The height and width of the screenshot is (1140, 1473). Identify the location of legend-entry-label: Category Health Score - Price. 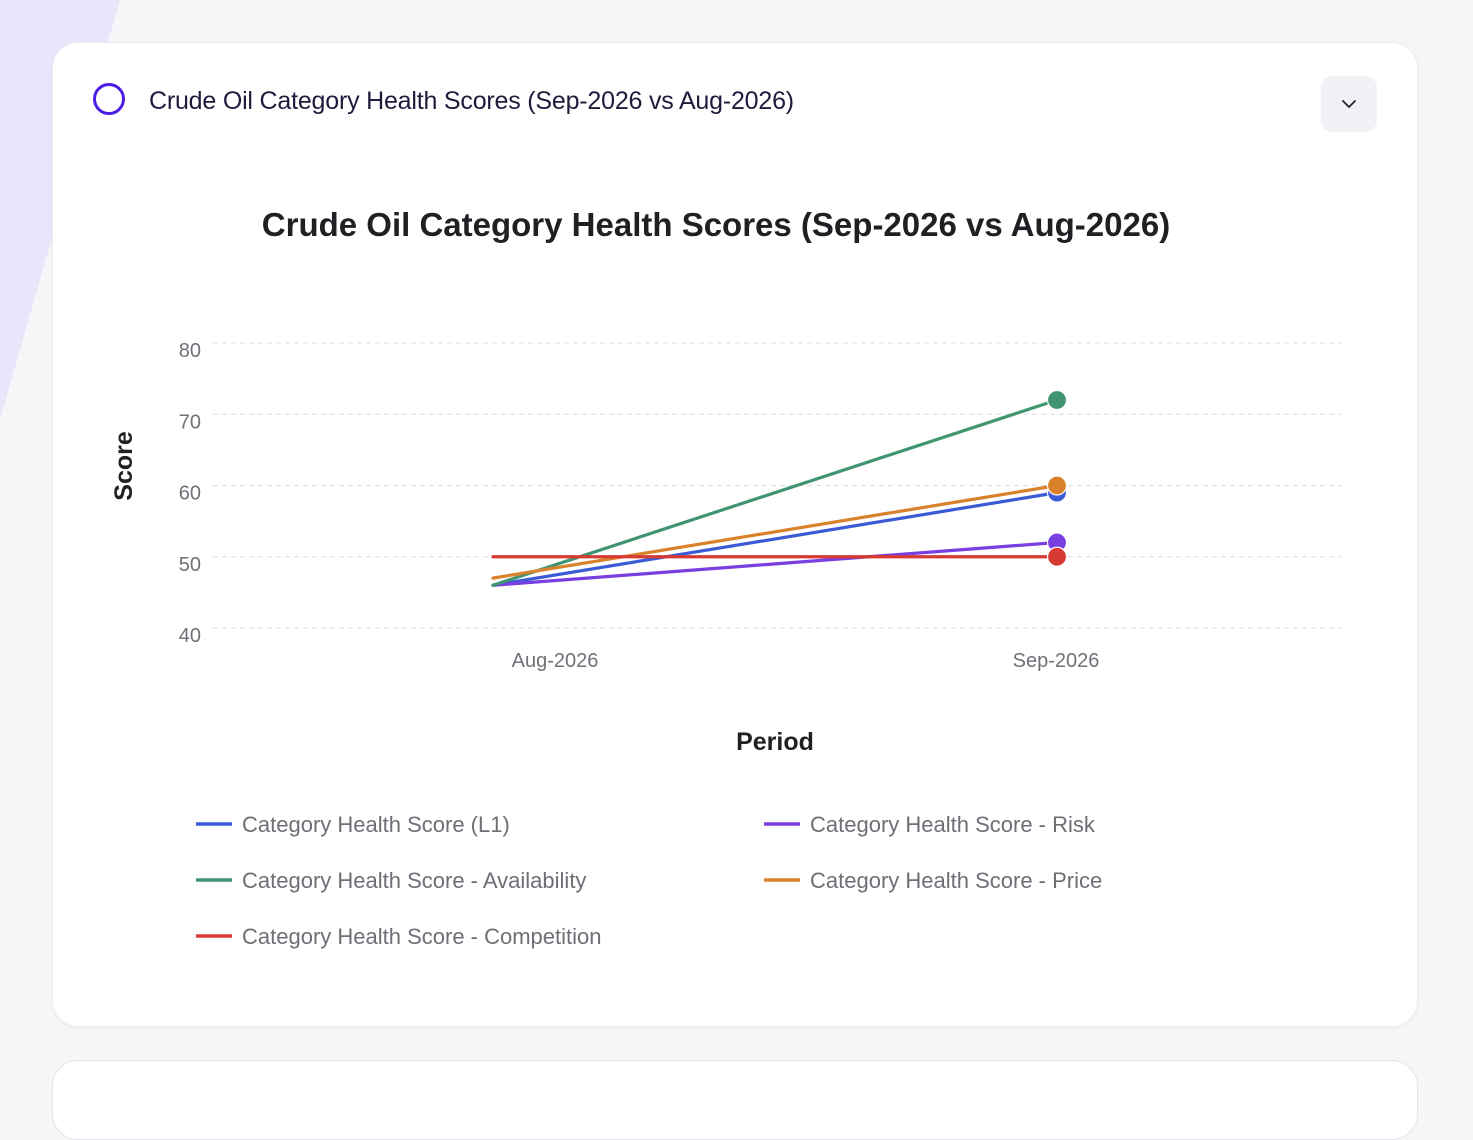
(956, 880).